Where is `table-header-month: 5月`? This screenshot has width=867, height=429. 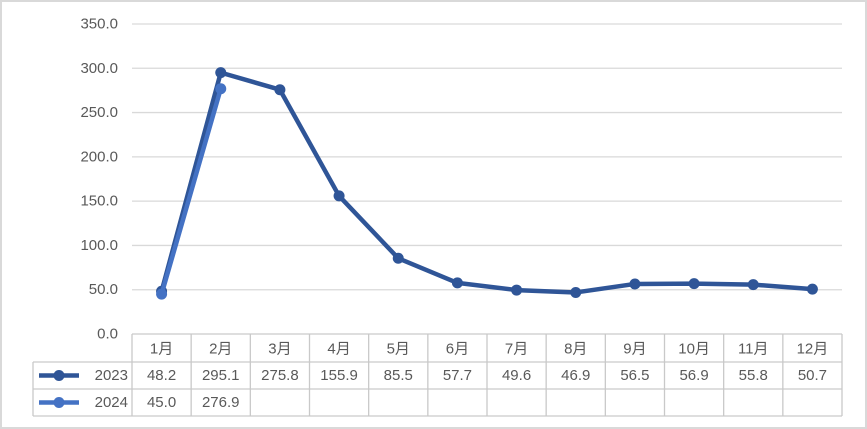
table-header-month: 5月 is located at coordinates (398, 349).